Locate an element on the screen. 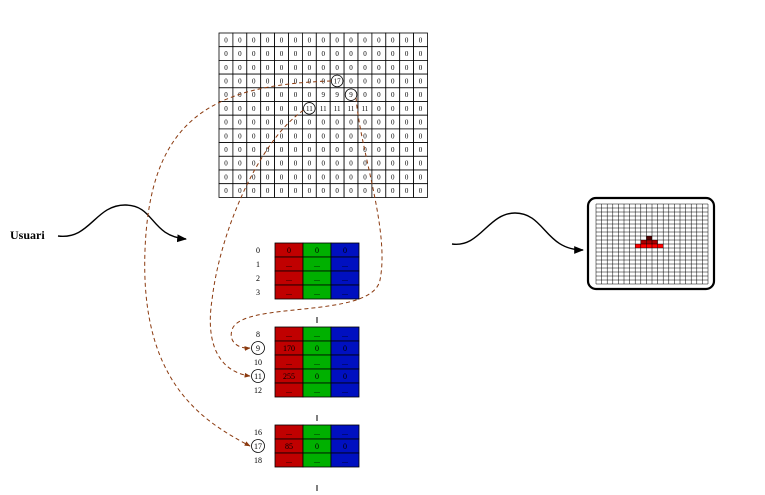 This screenshot has width=765, height=495. actor-label: Usuari is located at coordinates (27, 235).